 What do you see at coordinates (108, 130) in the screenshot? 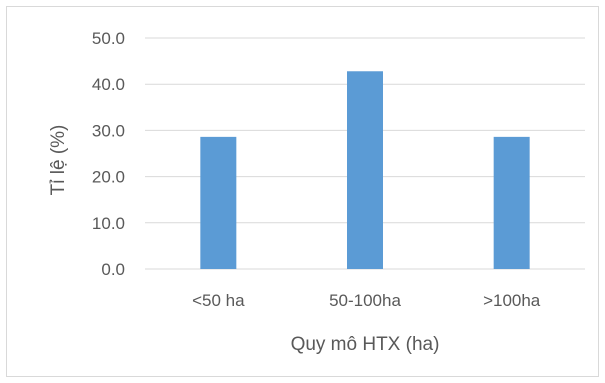
I see `y-tick-label: 30.0` at bounding box center [108, 130].